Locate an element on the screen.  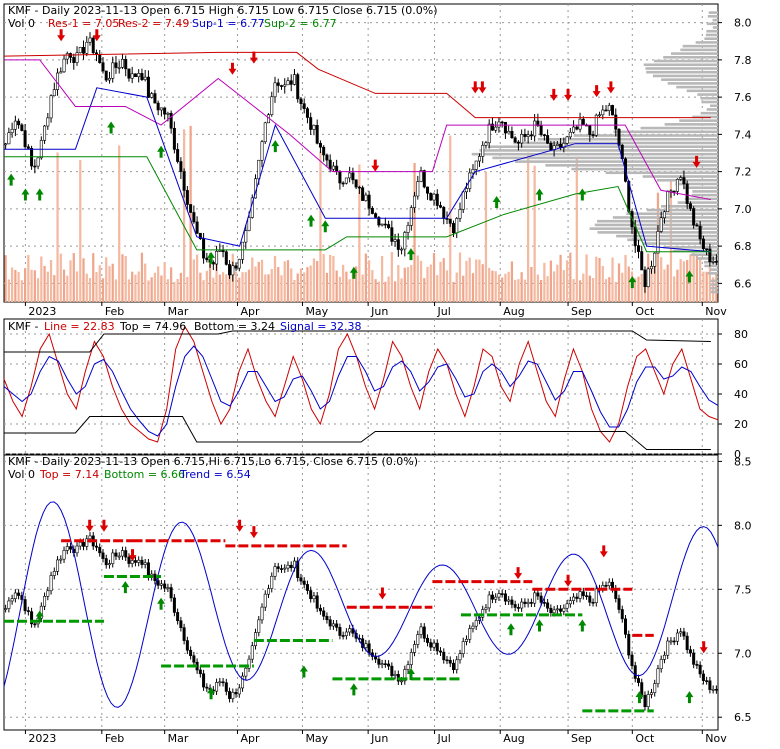
volume-profile-layer is located at coordinates (594, 152).